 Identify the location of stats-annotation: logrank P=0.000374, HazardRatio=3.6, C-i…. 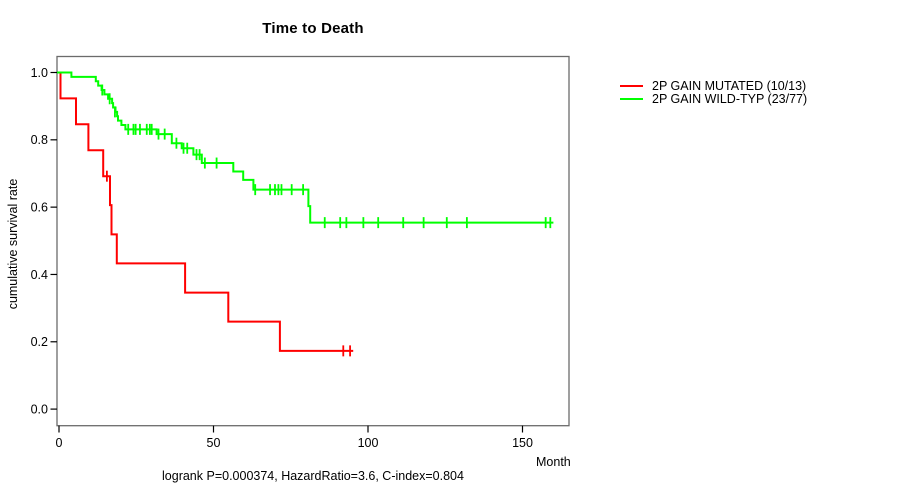
(313, 476).